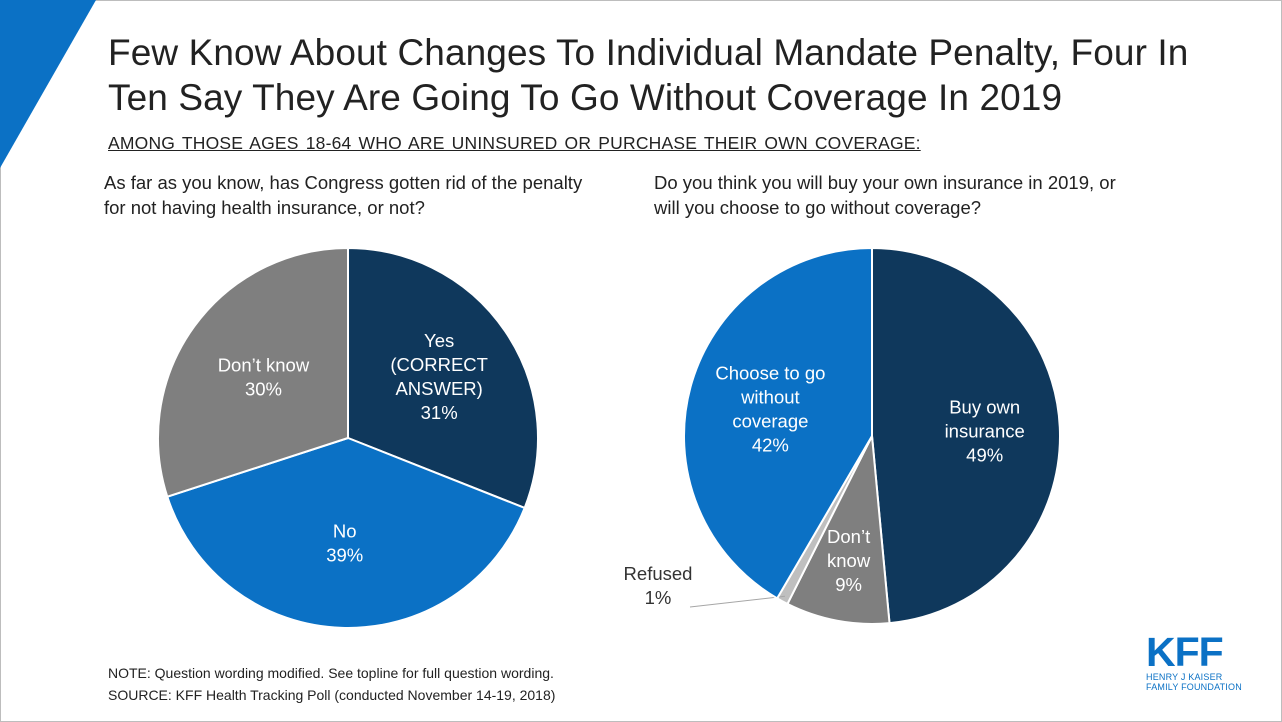 The image size is (1282, 722). I want to click on corner-accent, so click(48, 84).